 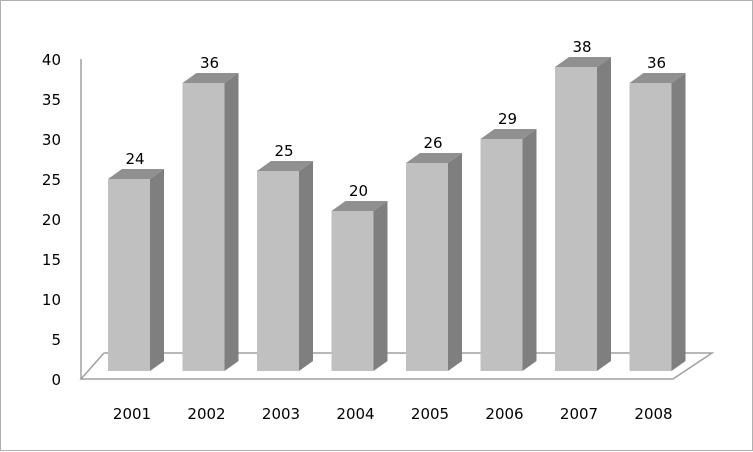 What do you see at coordinates (56, 340) in the screenshot?
I see `y-tick-label: 5` at bounding box center [56, 340].